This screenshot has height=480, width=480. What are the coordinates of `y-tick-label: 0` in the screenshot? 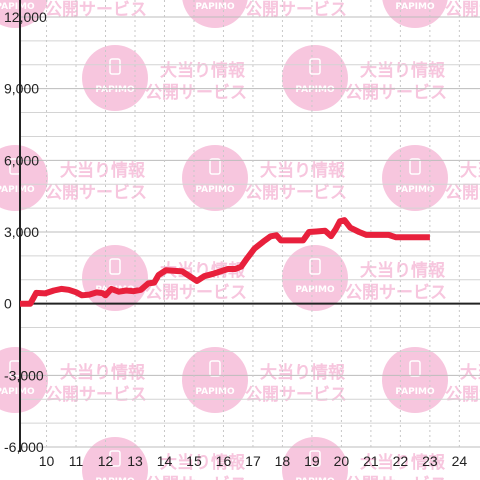 It's located at (8, 304).